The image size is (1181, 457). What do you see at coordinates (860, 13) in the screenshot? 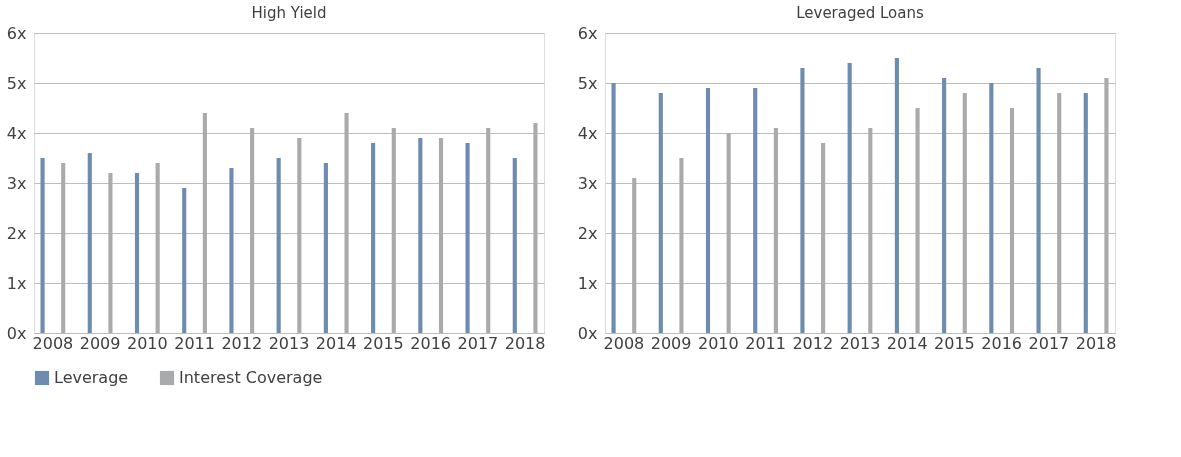
I see `chart-title: Leveraged Loans` at bounding box center [860, 13].